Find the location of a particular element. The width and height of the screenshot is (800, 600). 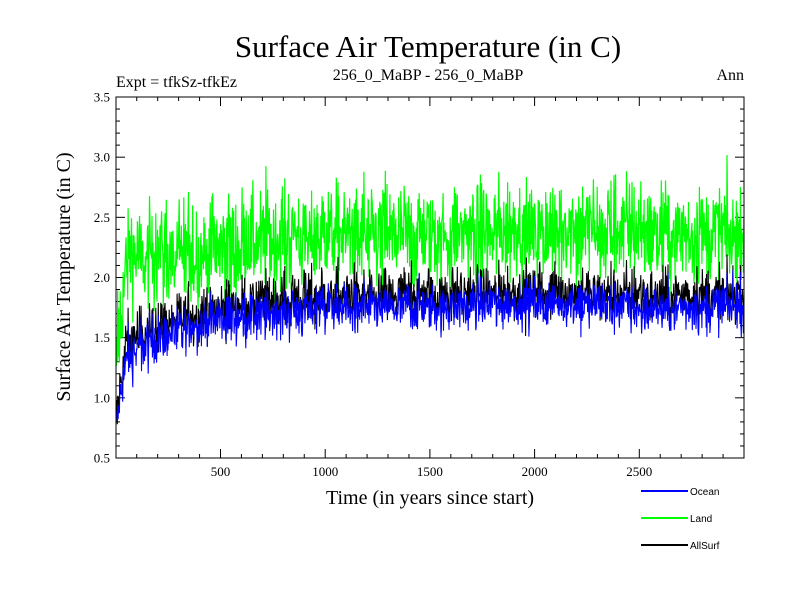

x-tick-label: 2500 is located at coordinates (639, 471).